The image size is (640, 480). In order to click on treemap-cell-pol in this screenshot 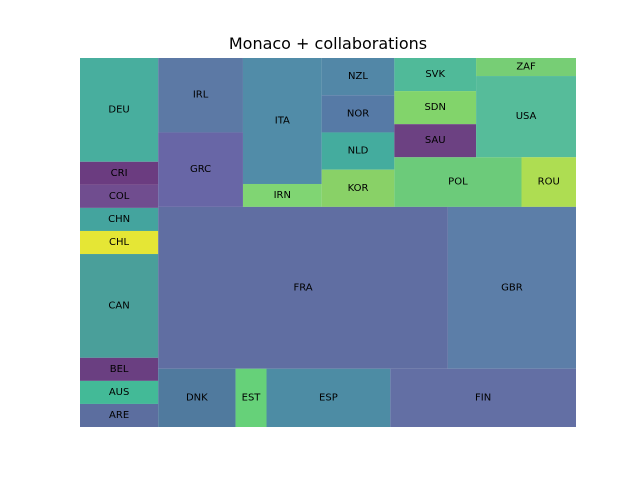, I will do `click(458, 182)`.